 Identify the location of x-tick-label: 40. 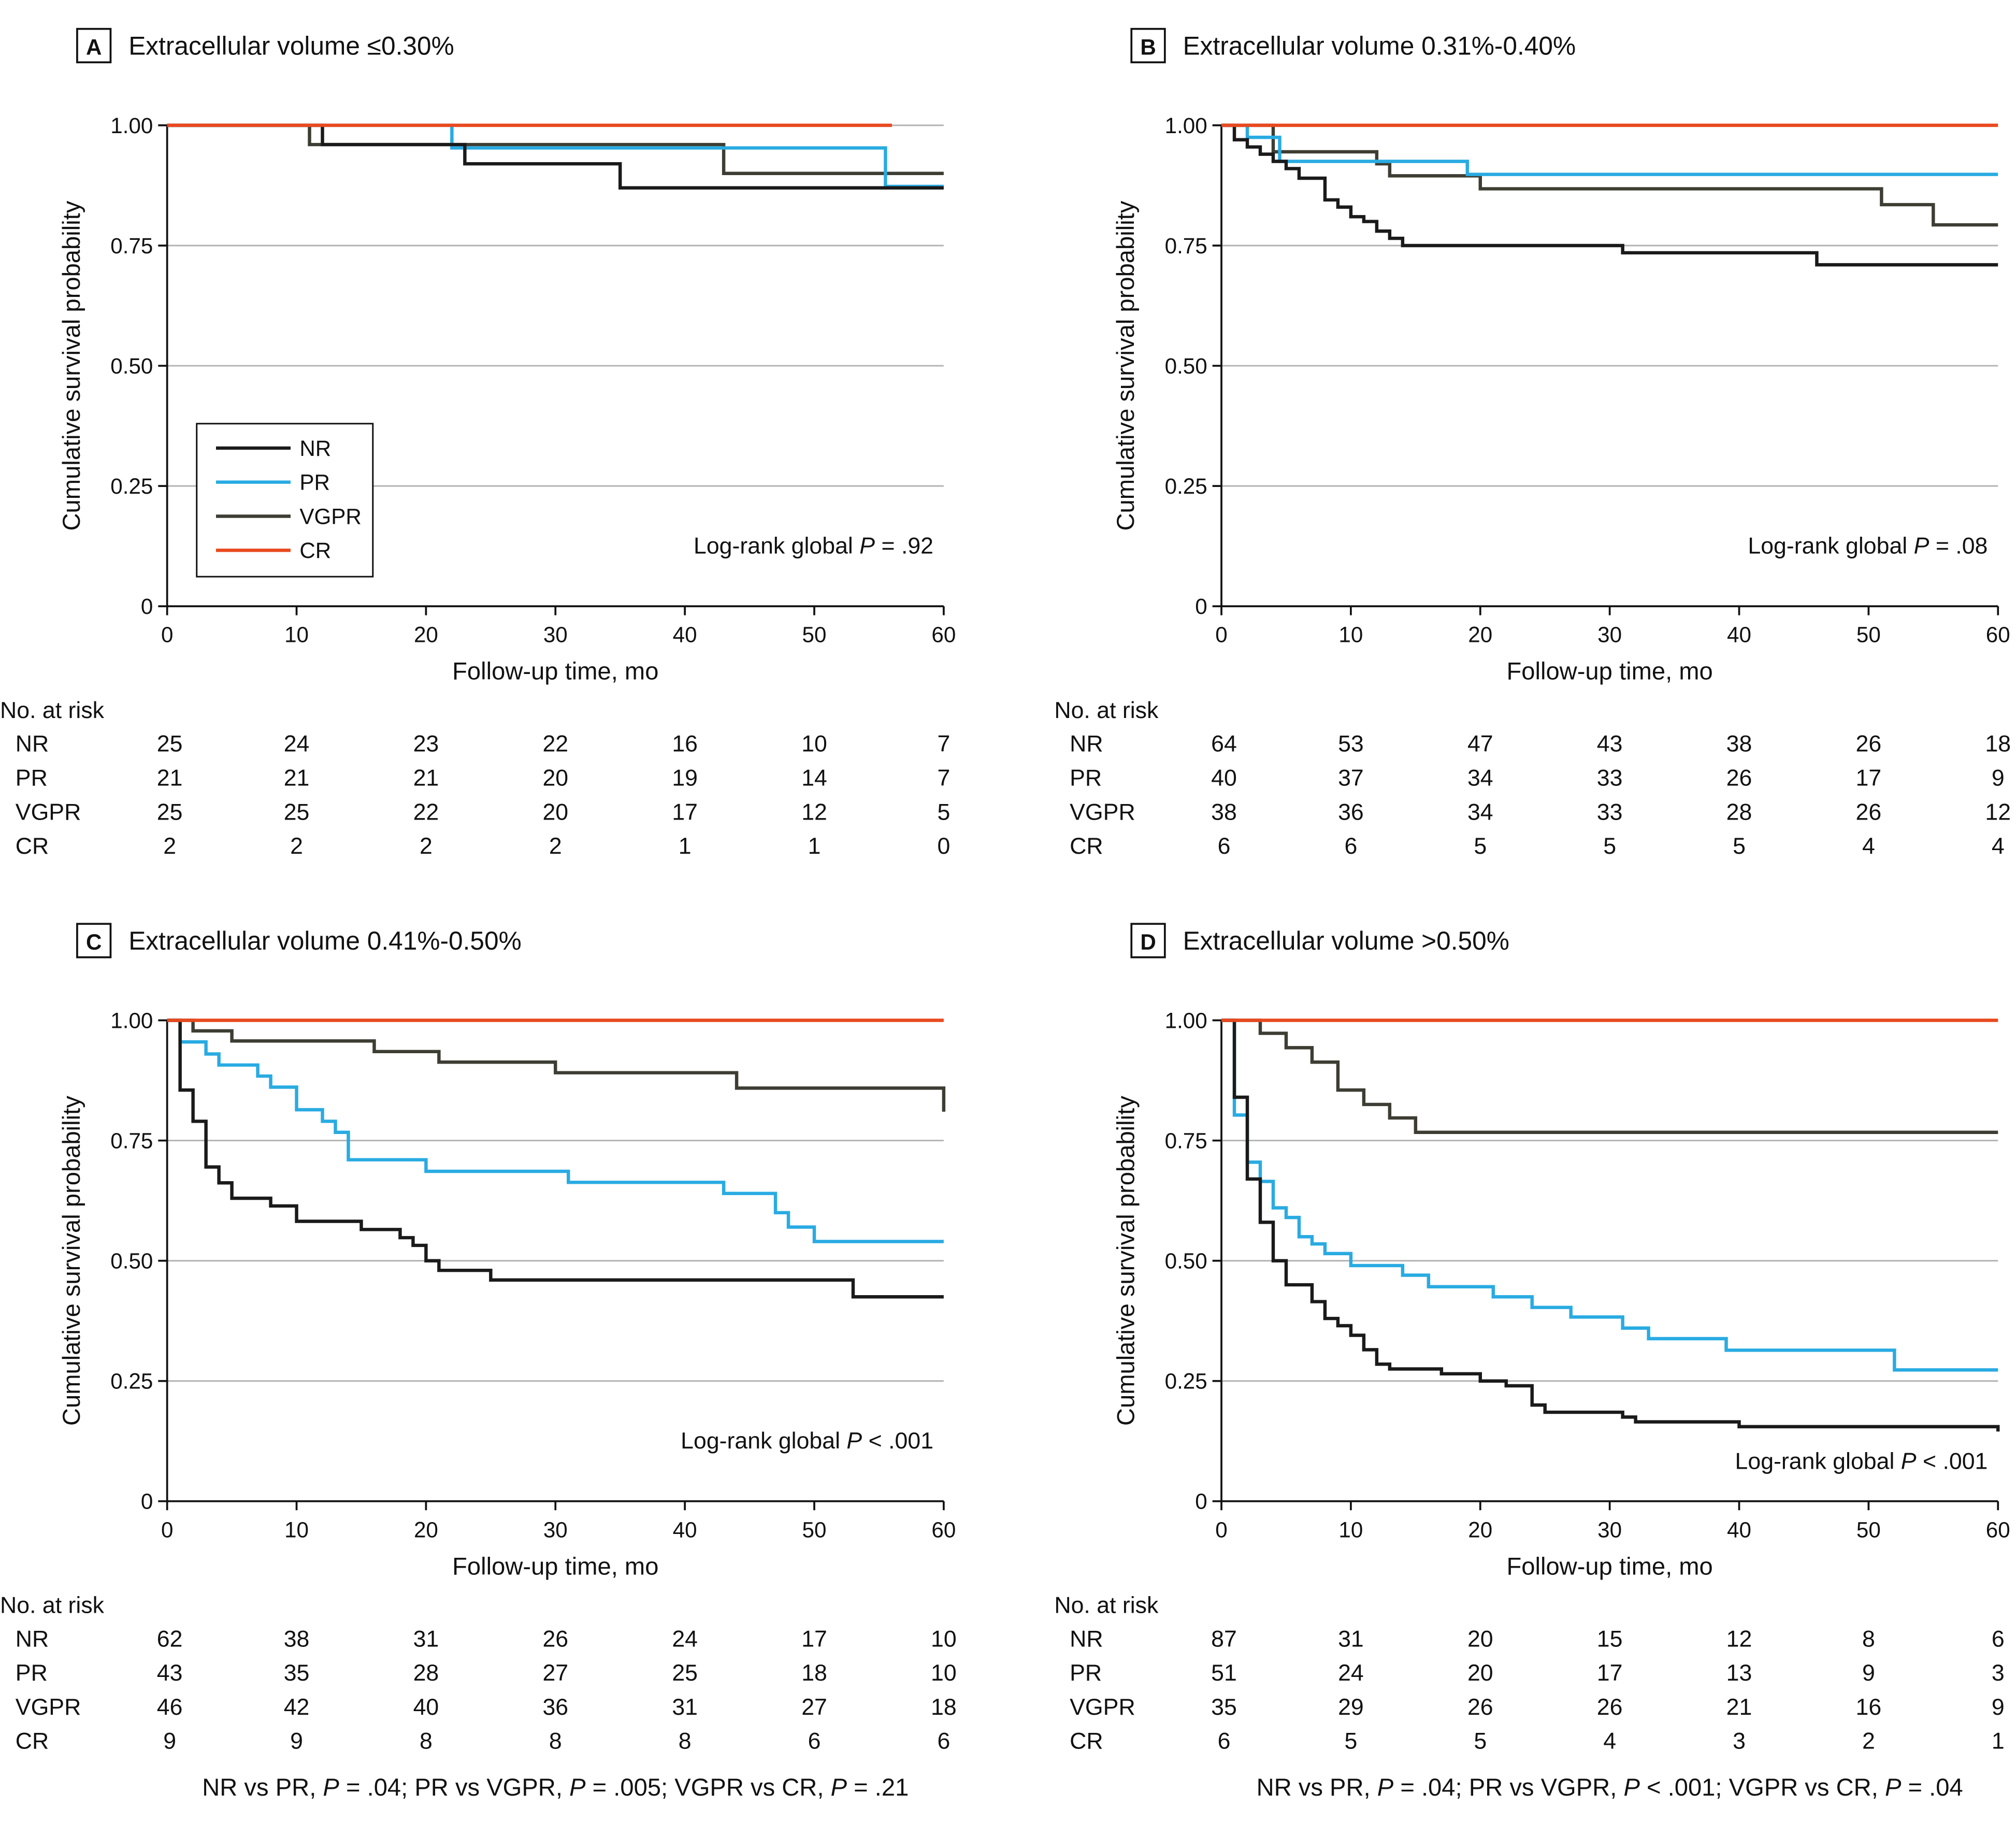
(685, 635).